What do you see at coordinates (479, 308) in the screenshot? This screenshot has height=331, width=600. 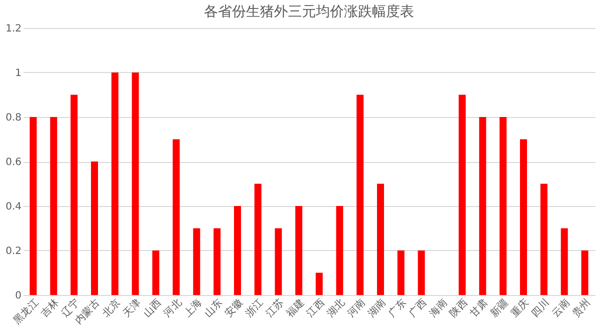 I see `x-tick-label: 甘肃` at bounding box center [479, 308].